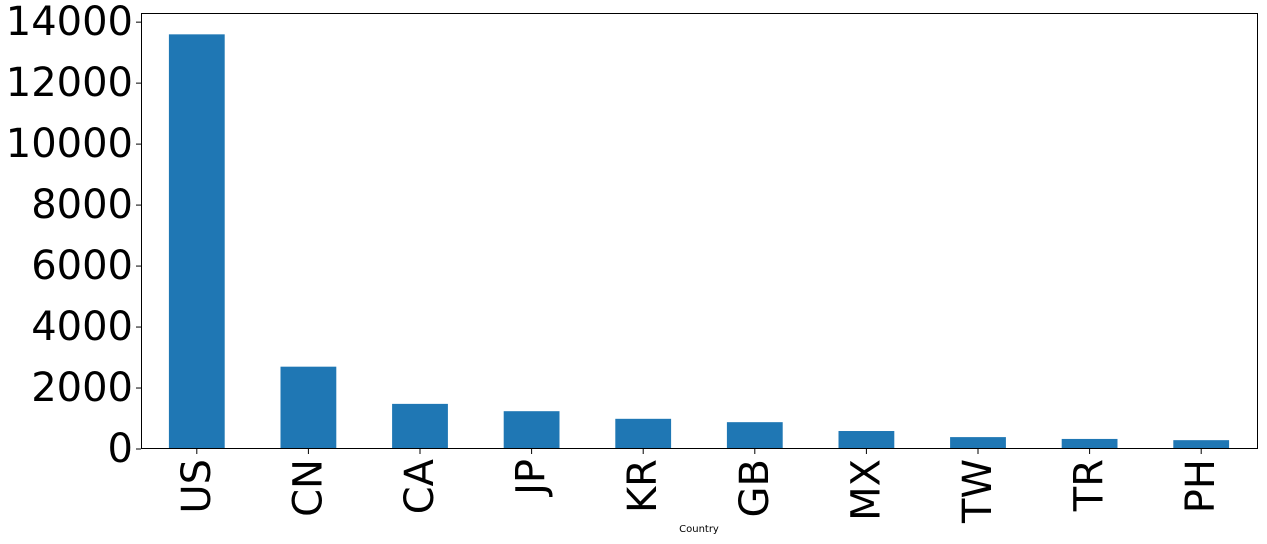  I want to click on bar-kr, so click(643, 433).